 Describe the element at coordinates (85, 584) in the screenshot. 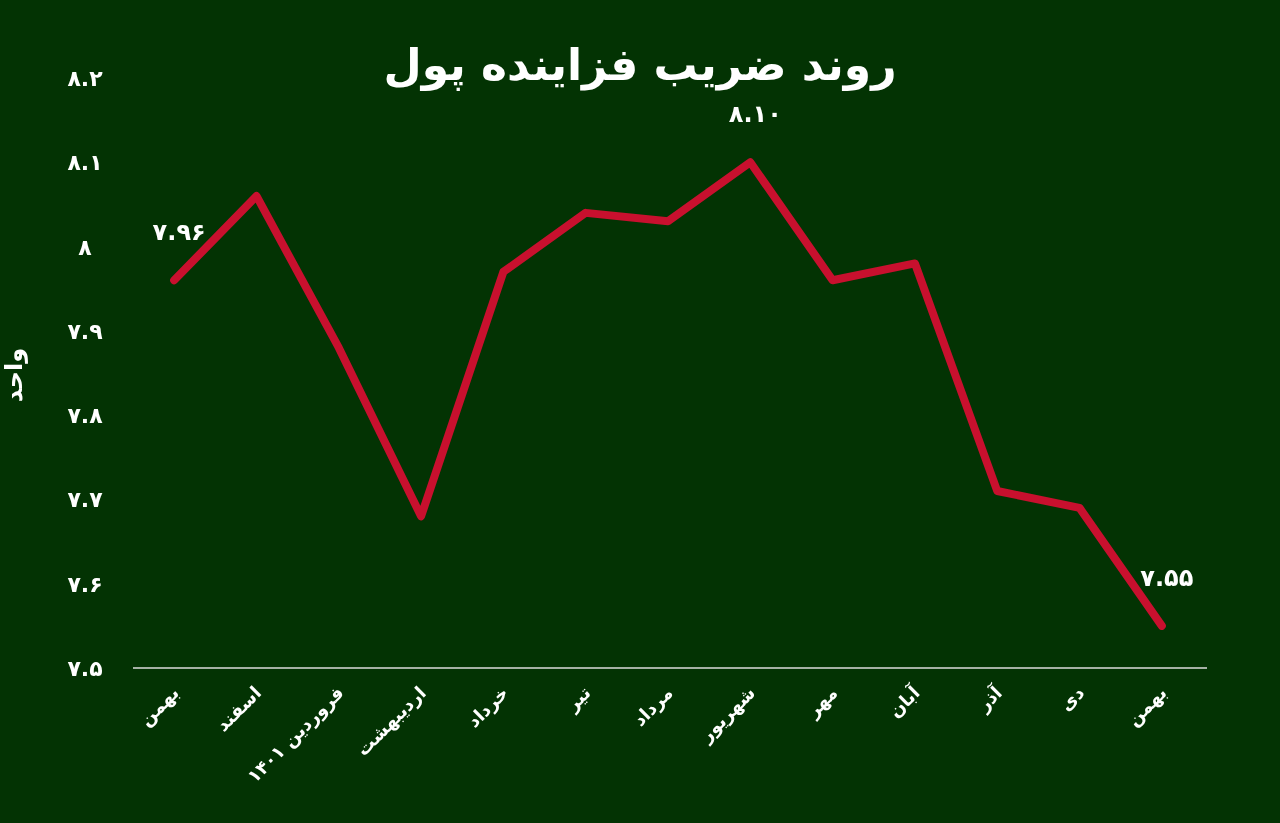

I see `y-tick-label: ۷.۶` at that location.